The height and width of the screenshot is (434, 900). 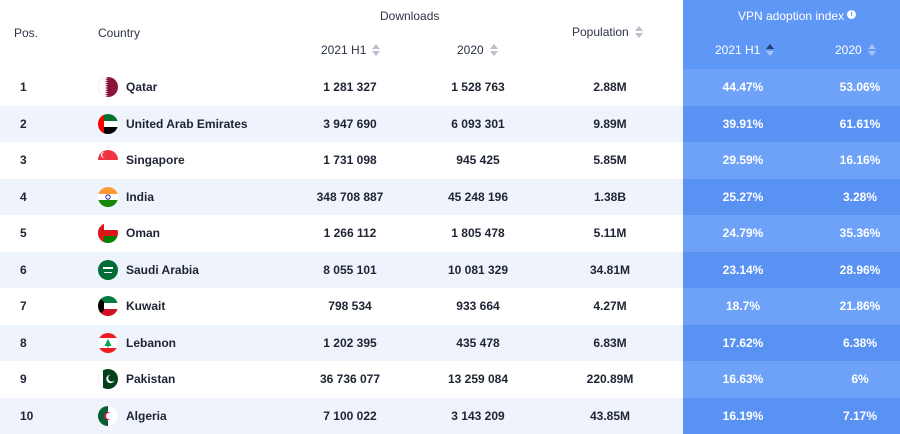 What do you see at coordinates (478, 306) in the screenshot?
I see `downloads-2020-cell: 933 664` at bounding box center [478, 306].